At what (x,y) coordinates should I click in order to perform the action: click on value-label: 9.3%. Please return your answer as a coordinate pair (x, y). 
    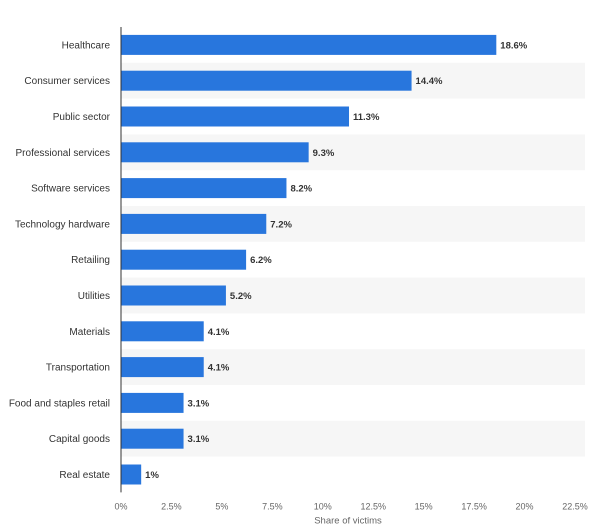
    Looking at the image, I should click on (324, 153).